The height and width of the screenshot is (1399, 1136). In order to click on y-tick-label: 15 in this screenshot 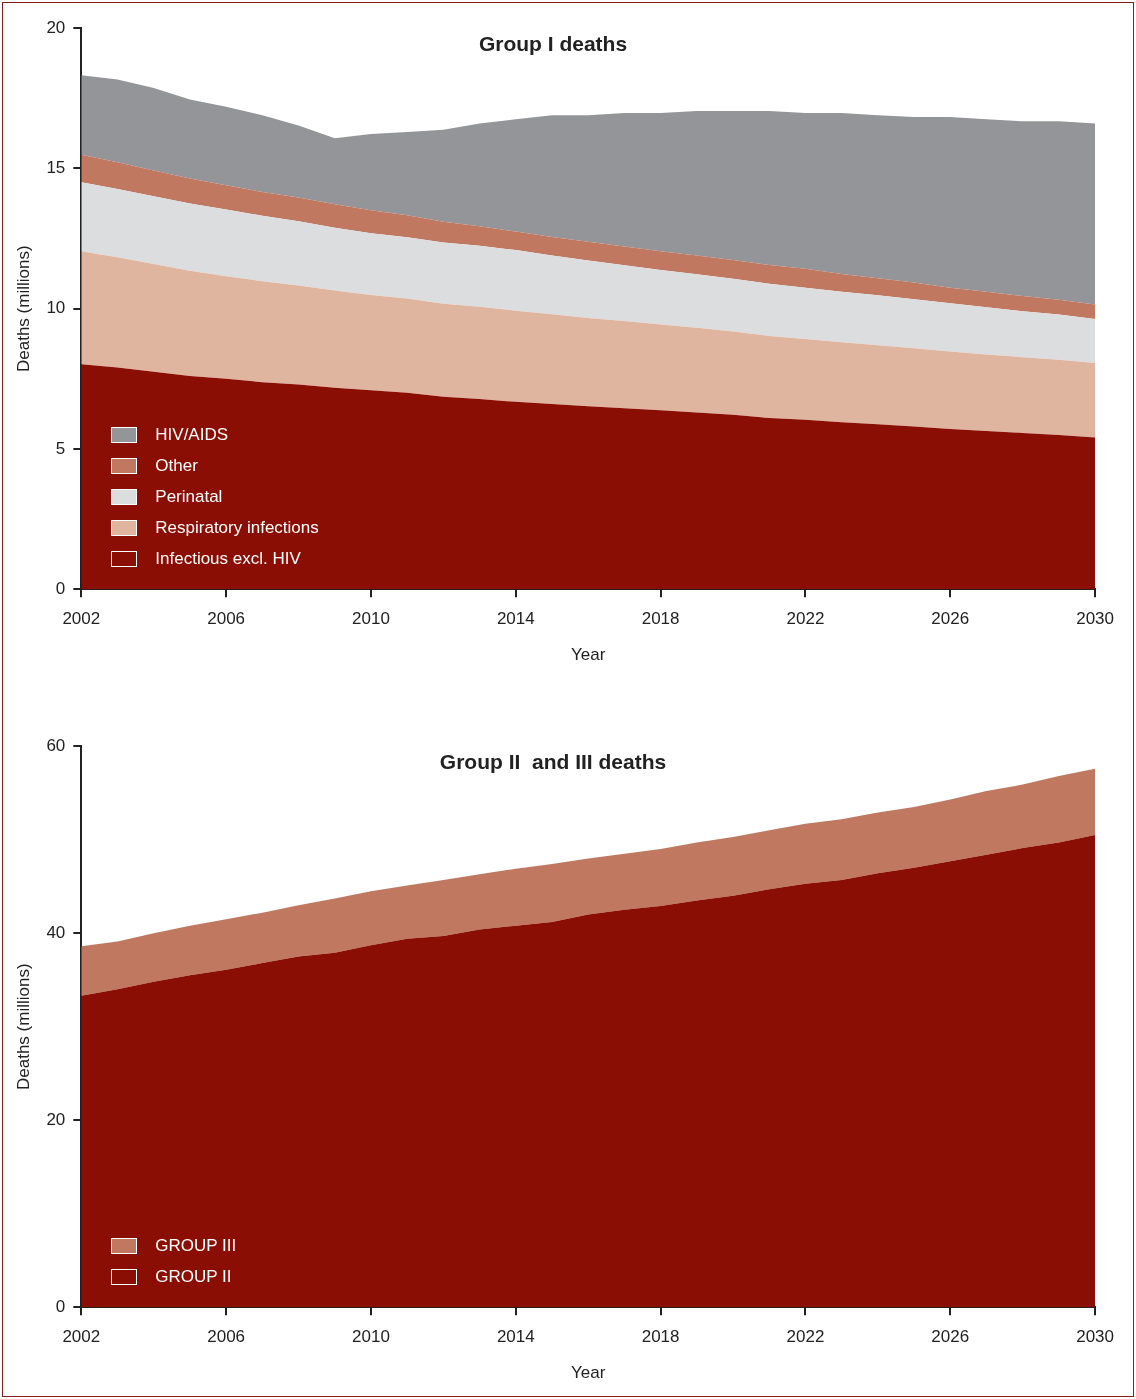, I will do `click(56, 168)`.